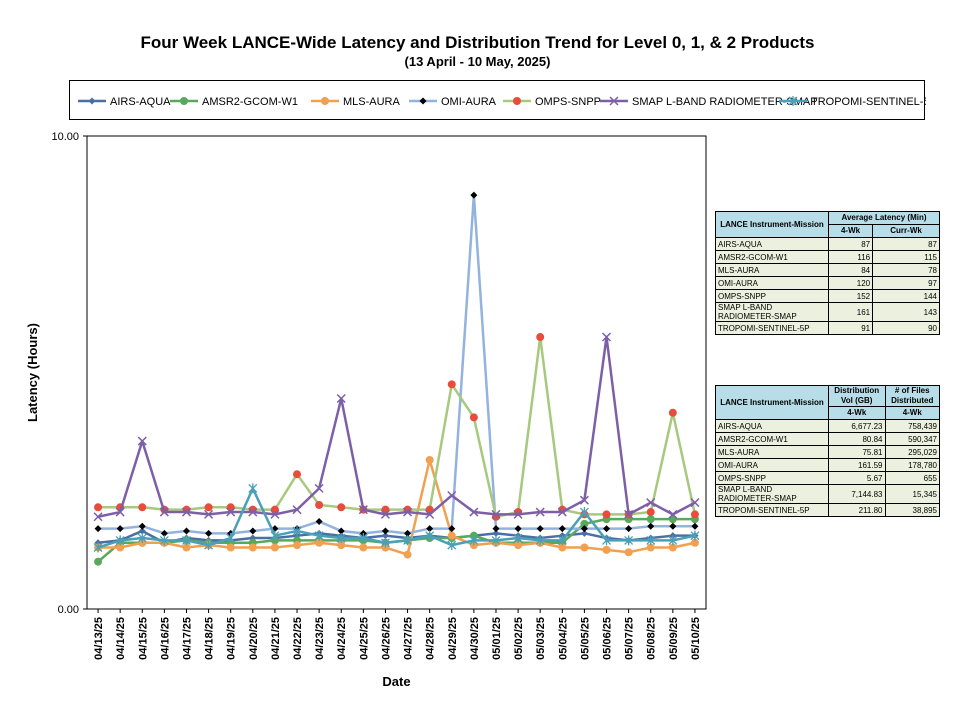 The image size is (955, 707). Describe the element at coordinates (857, 494) in the screenshot. I see `distribution-volume-value: 7,144.83` at that location.